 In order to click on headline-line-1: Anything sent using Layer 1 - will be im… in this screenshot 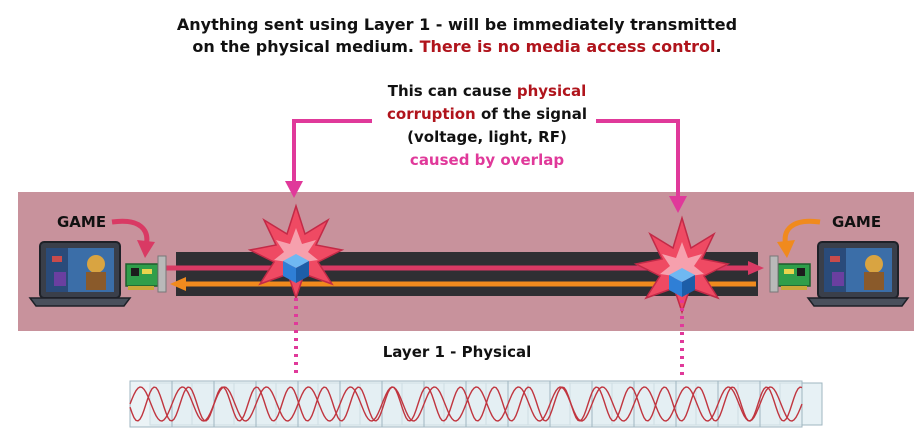, I will do `click(457, 24)`.